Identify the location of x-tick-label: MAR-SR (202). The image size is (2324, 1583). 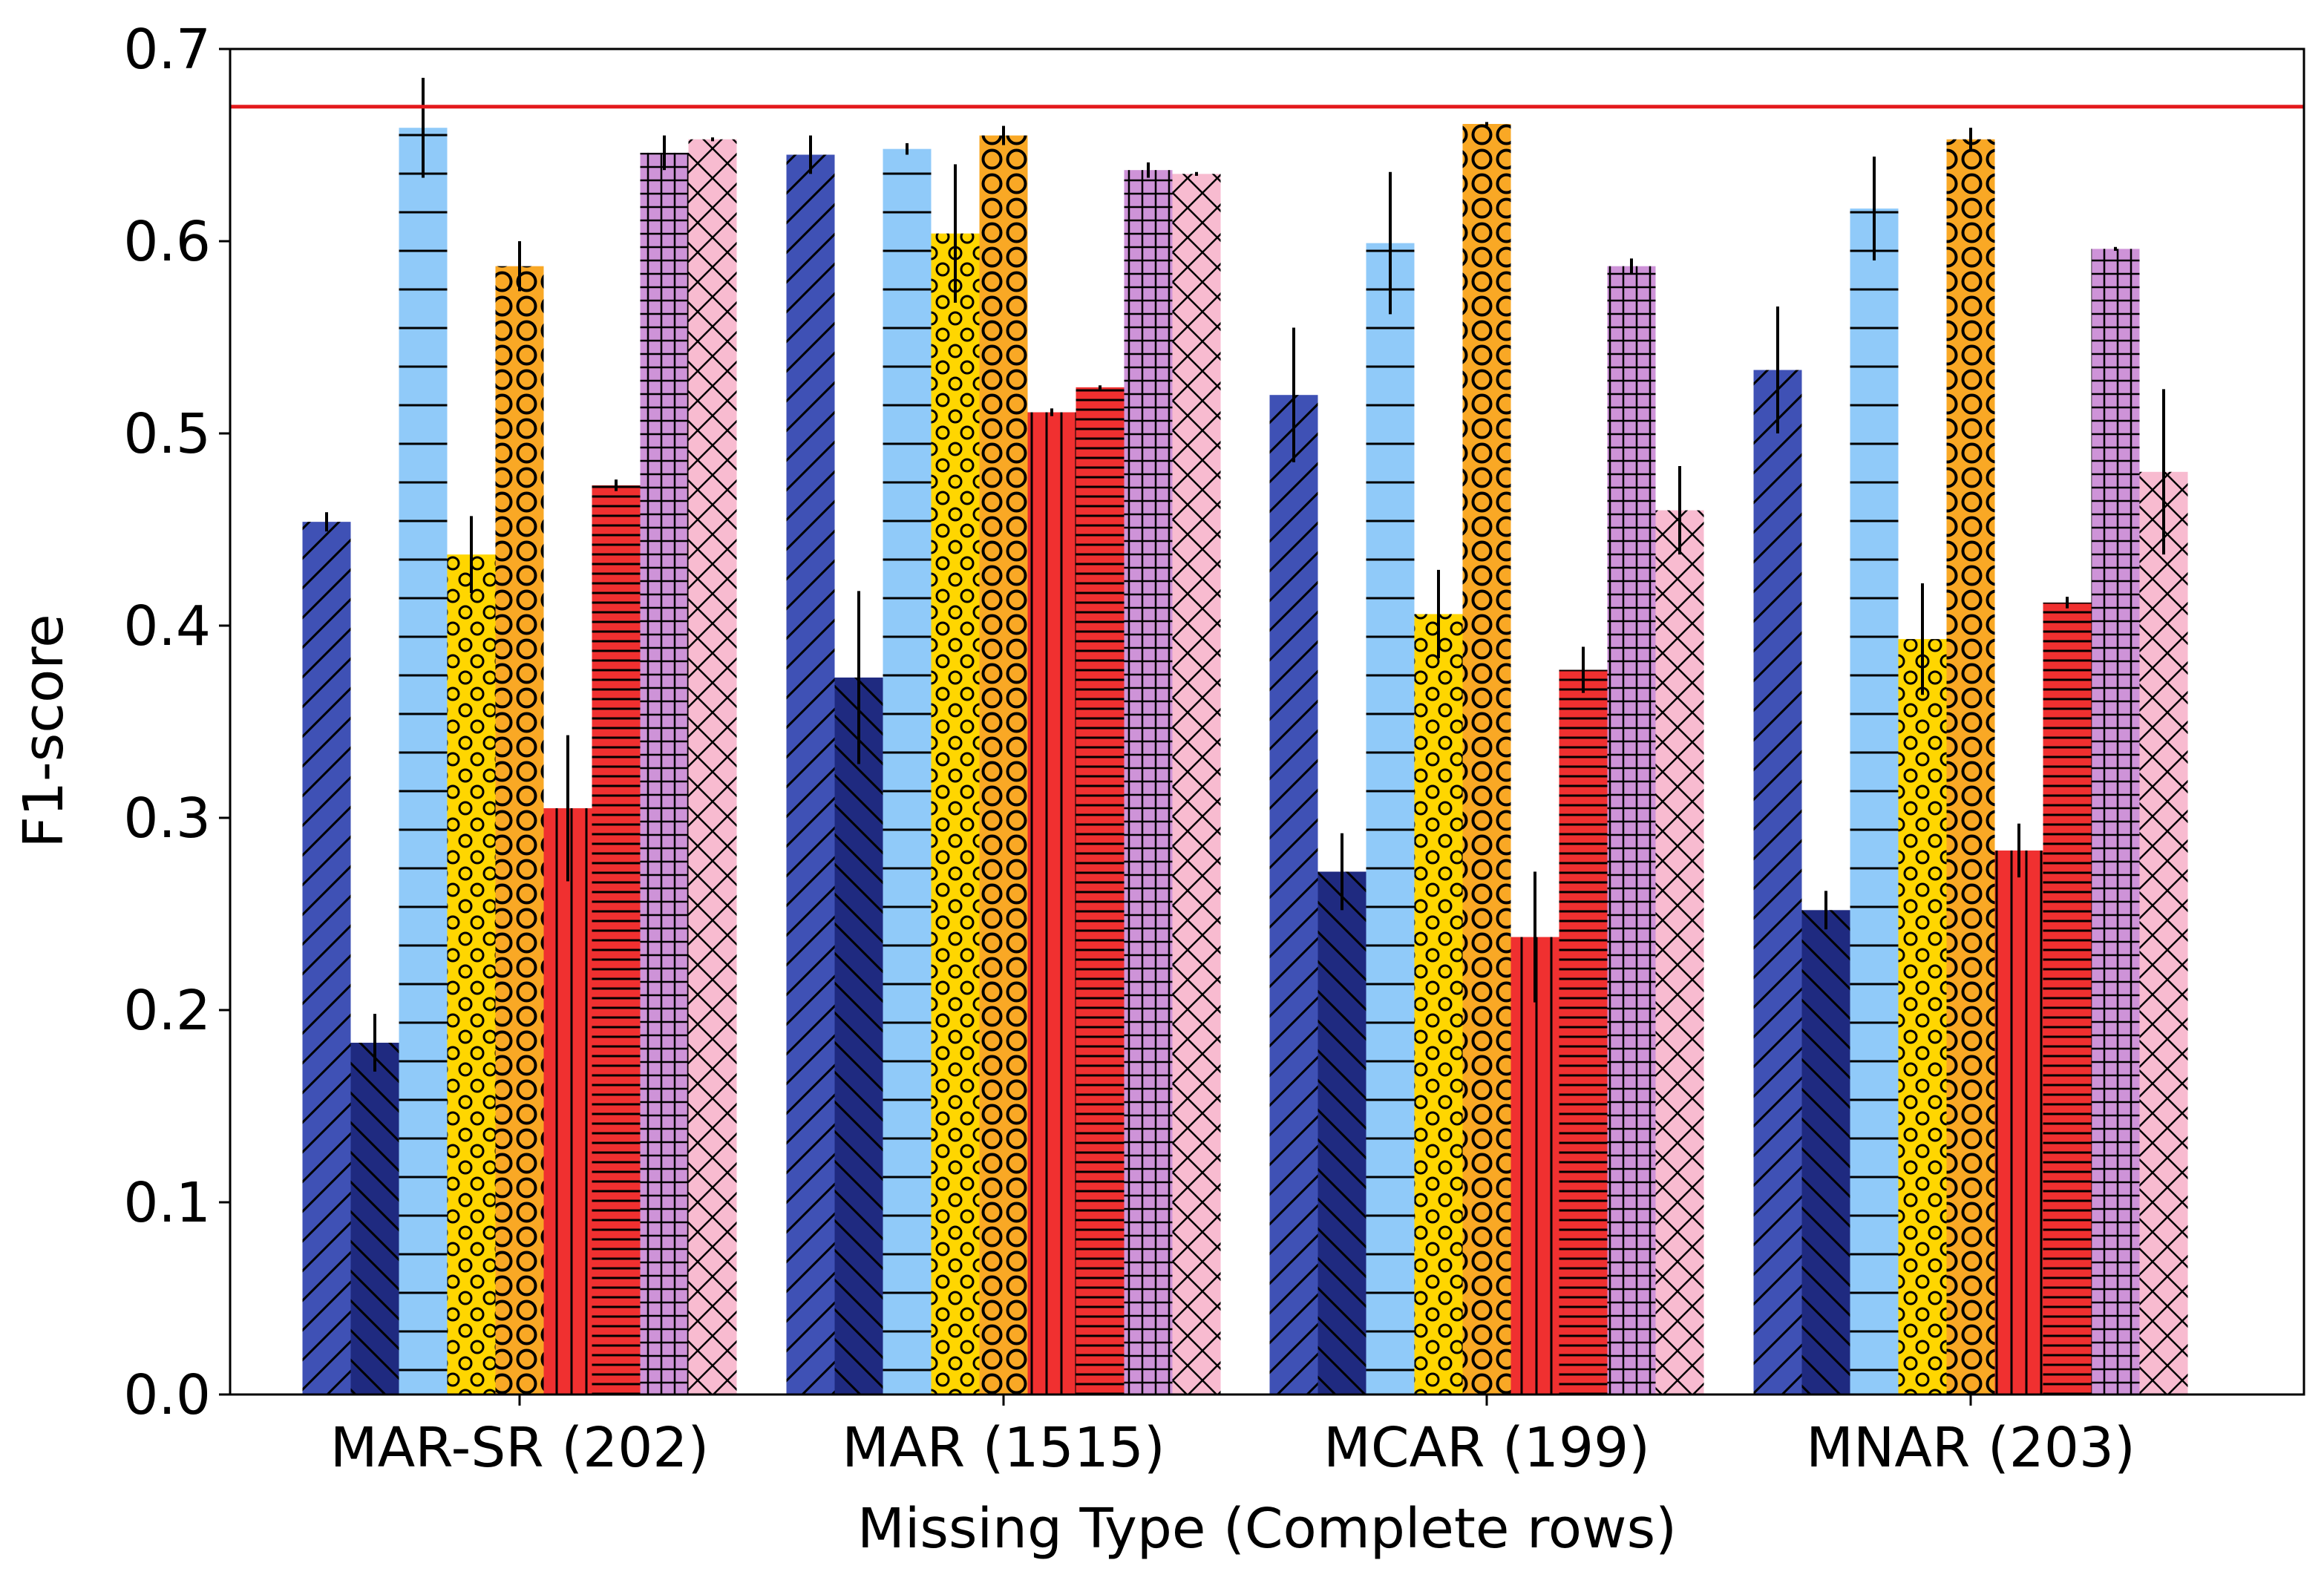
(519, 1448).